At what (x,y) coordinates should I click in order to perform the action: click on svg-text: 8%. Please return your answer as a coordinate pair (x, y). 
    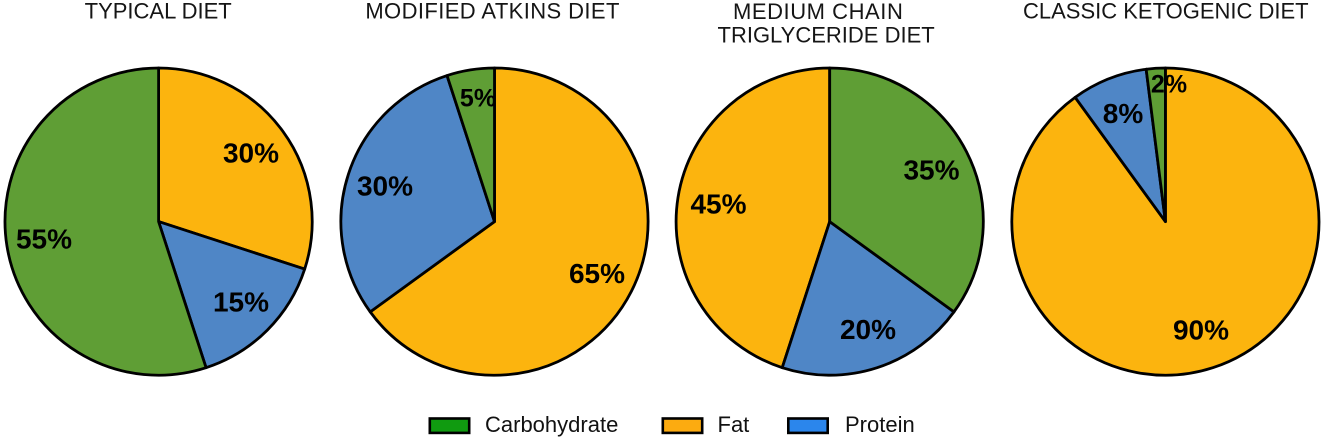
    Looking at the image, I should click on (1123, 113).